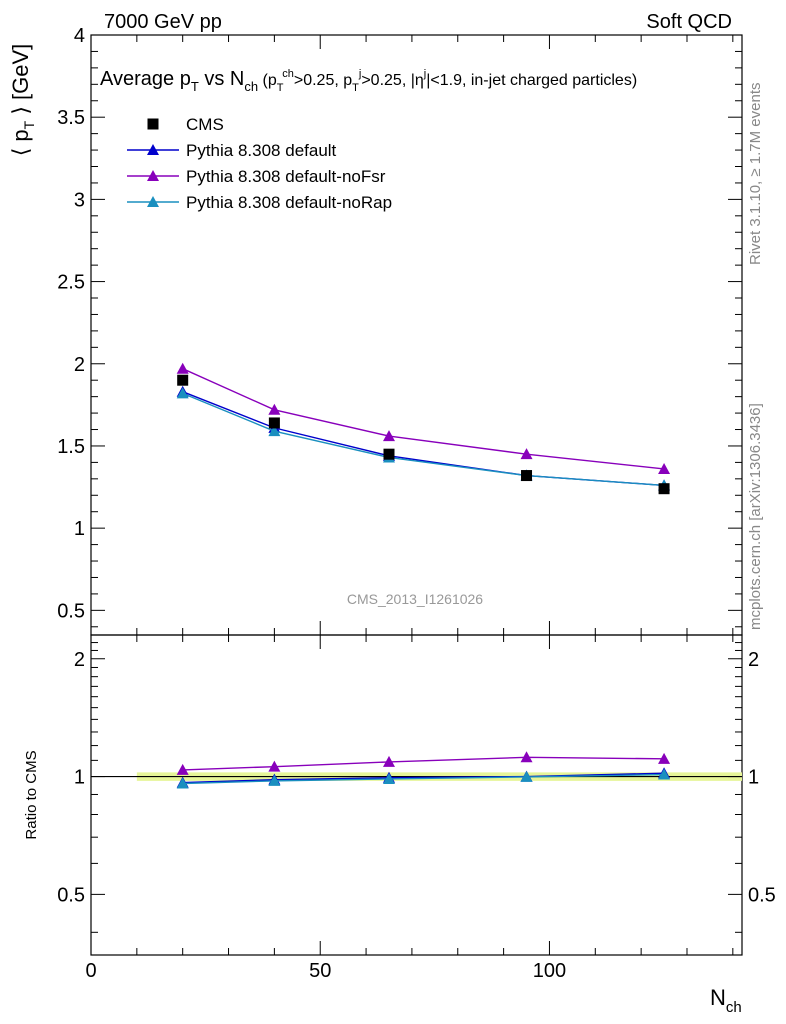 This screenshot has width=786, height=1024. I want to click on watermark: CMS_2013_I1261026, so click(415, 599).